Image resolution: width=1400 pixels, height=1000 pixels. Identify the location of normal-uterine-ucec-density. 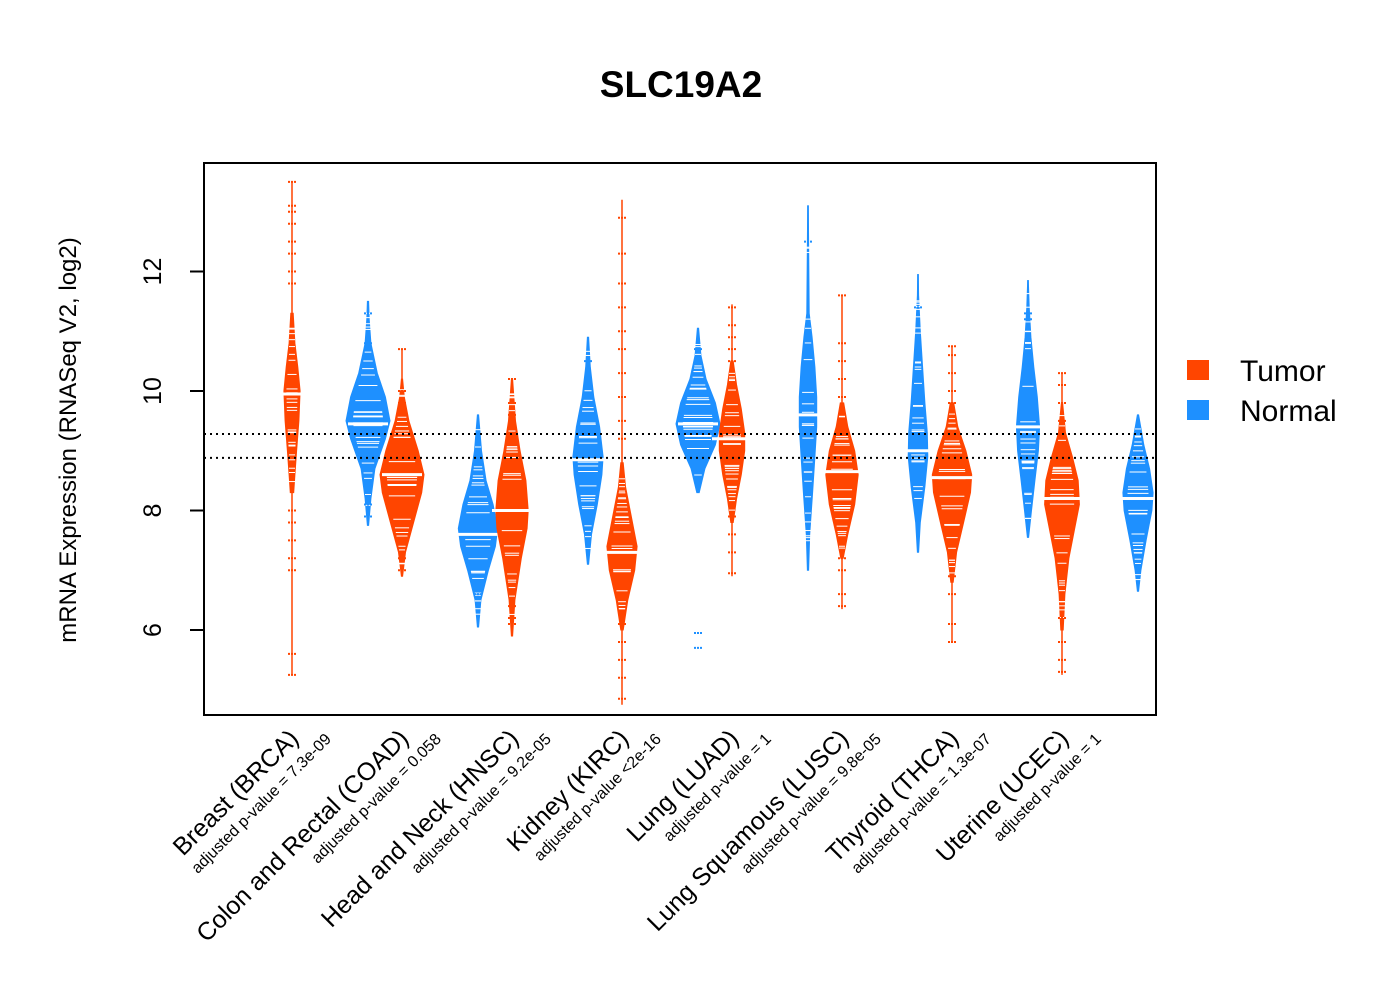
(1138, 503).